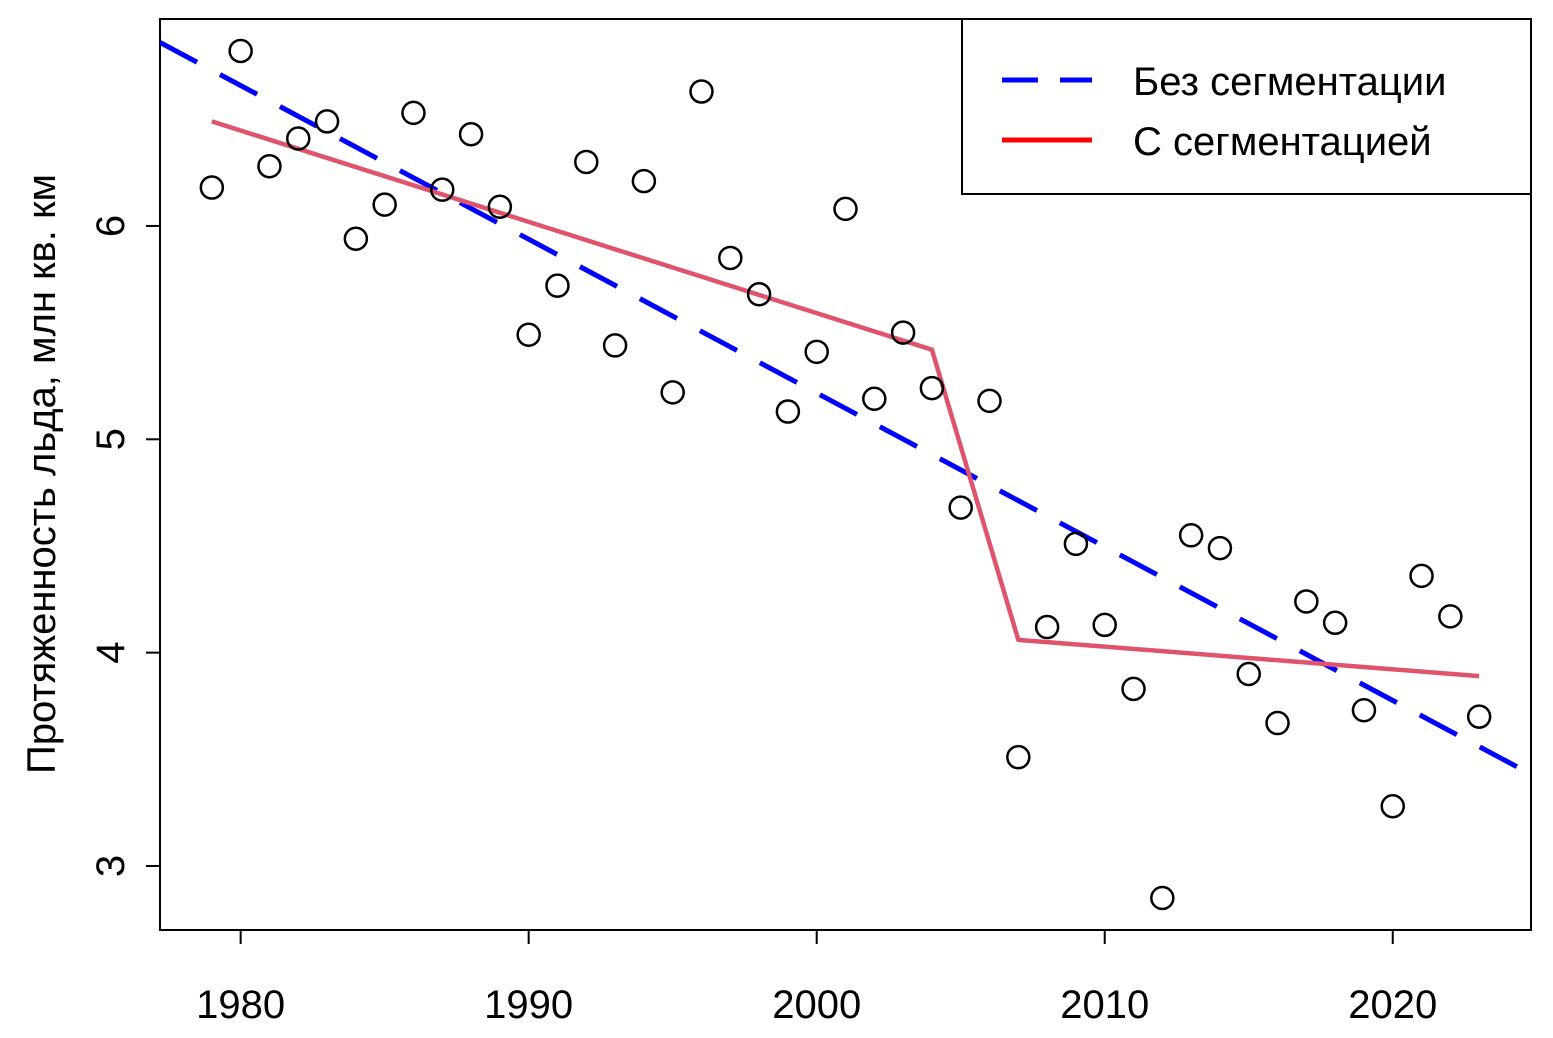  Describe the element at coordinates (1277, 723) in the screenshot. I see `data-point-2016` at that location.